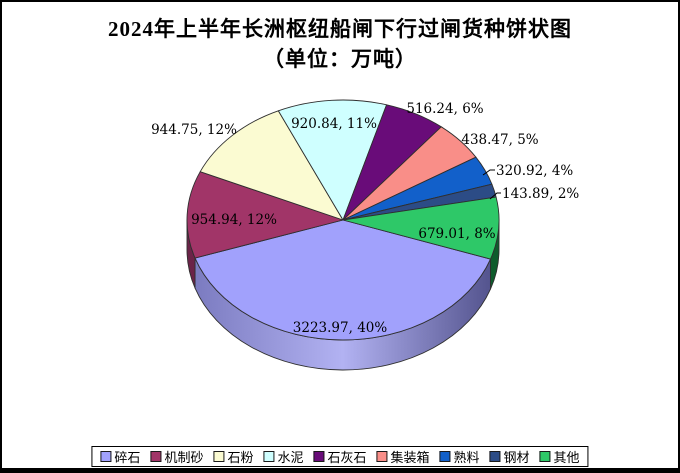  I want to click on legend: 碎石 机制砂 石粉 水泥 石灰石 集装箱 熟料 钢材 其他, so click(340, 456).